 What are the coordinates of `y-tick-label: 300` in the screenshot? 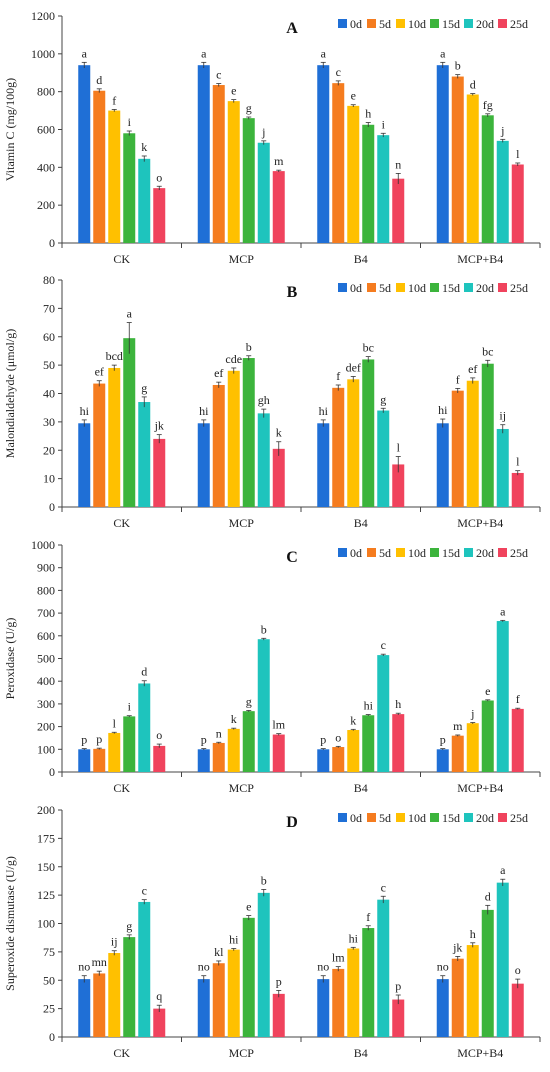 It's located at (46, 704).